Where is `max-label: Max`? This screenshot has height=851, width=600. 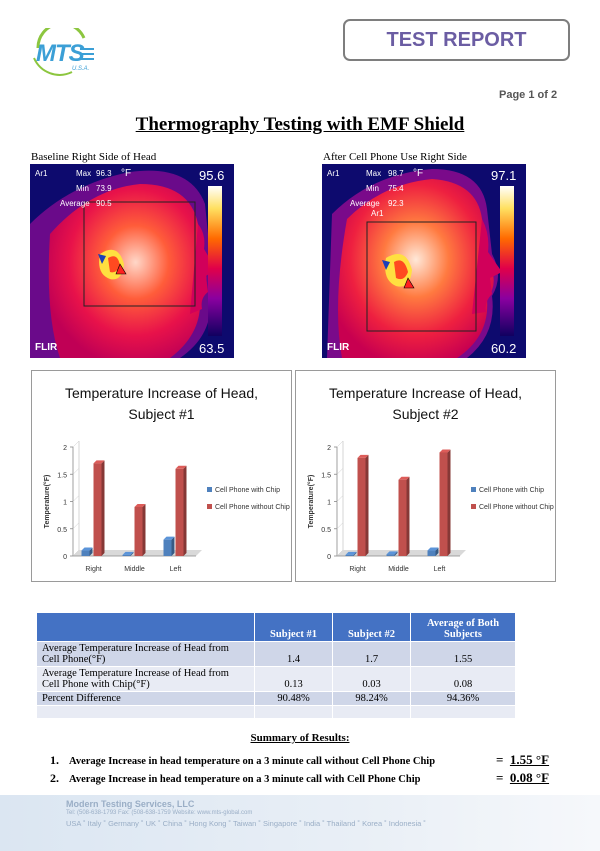
max-label: Max is located at coordinates (374, 173).